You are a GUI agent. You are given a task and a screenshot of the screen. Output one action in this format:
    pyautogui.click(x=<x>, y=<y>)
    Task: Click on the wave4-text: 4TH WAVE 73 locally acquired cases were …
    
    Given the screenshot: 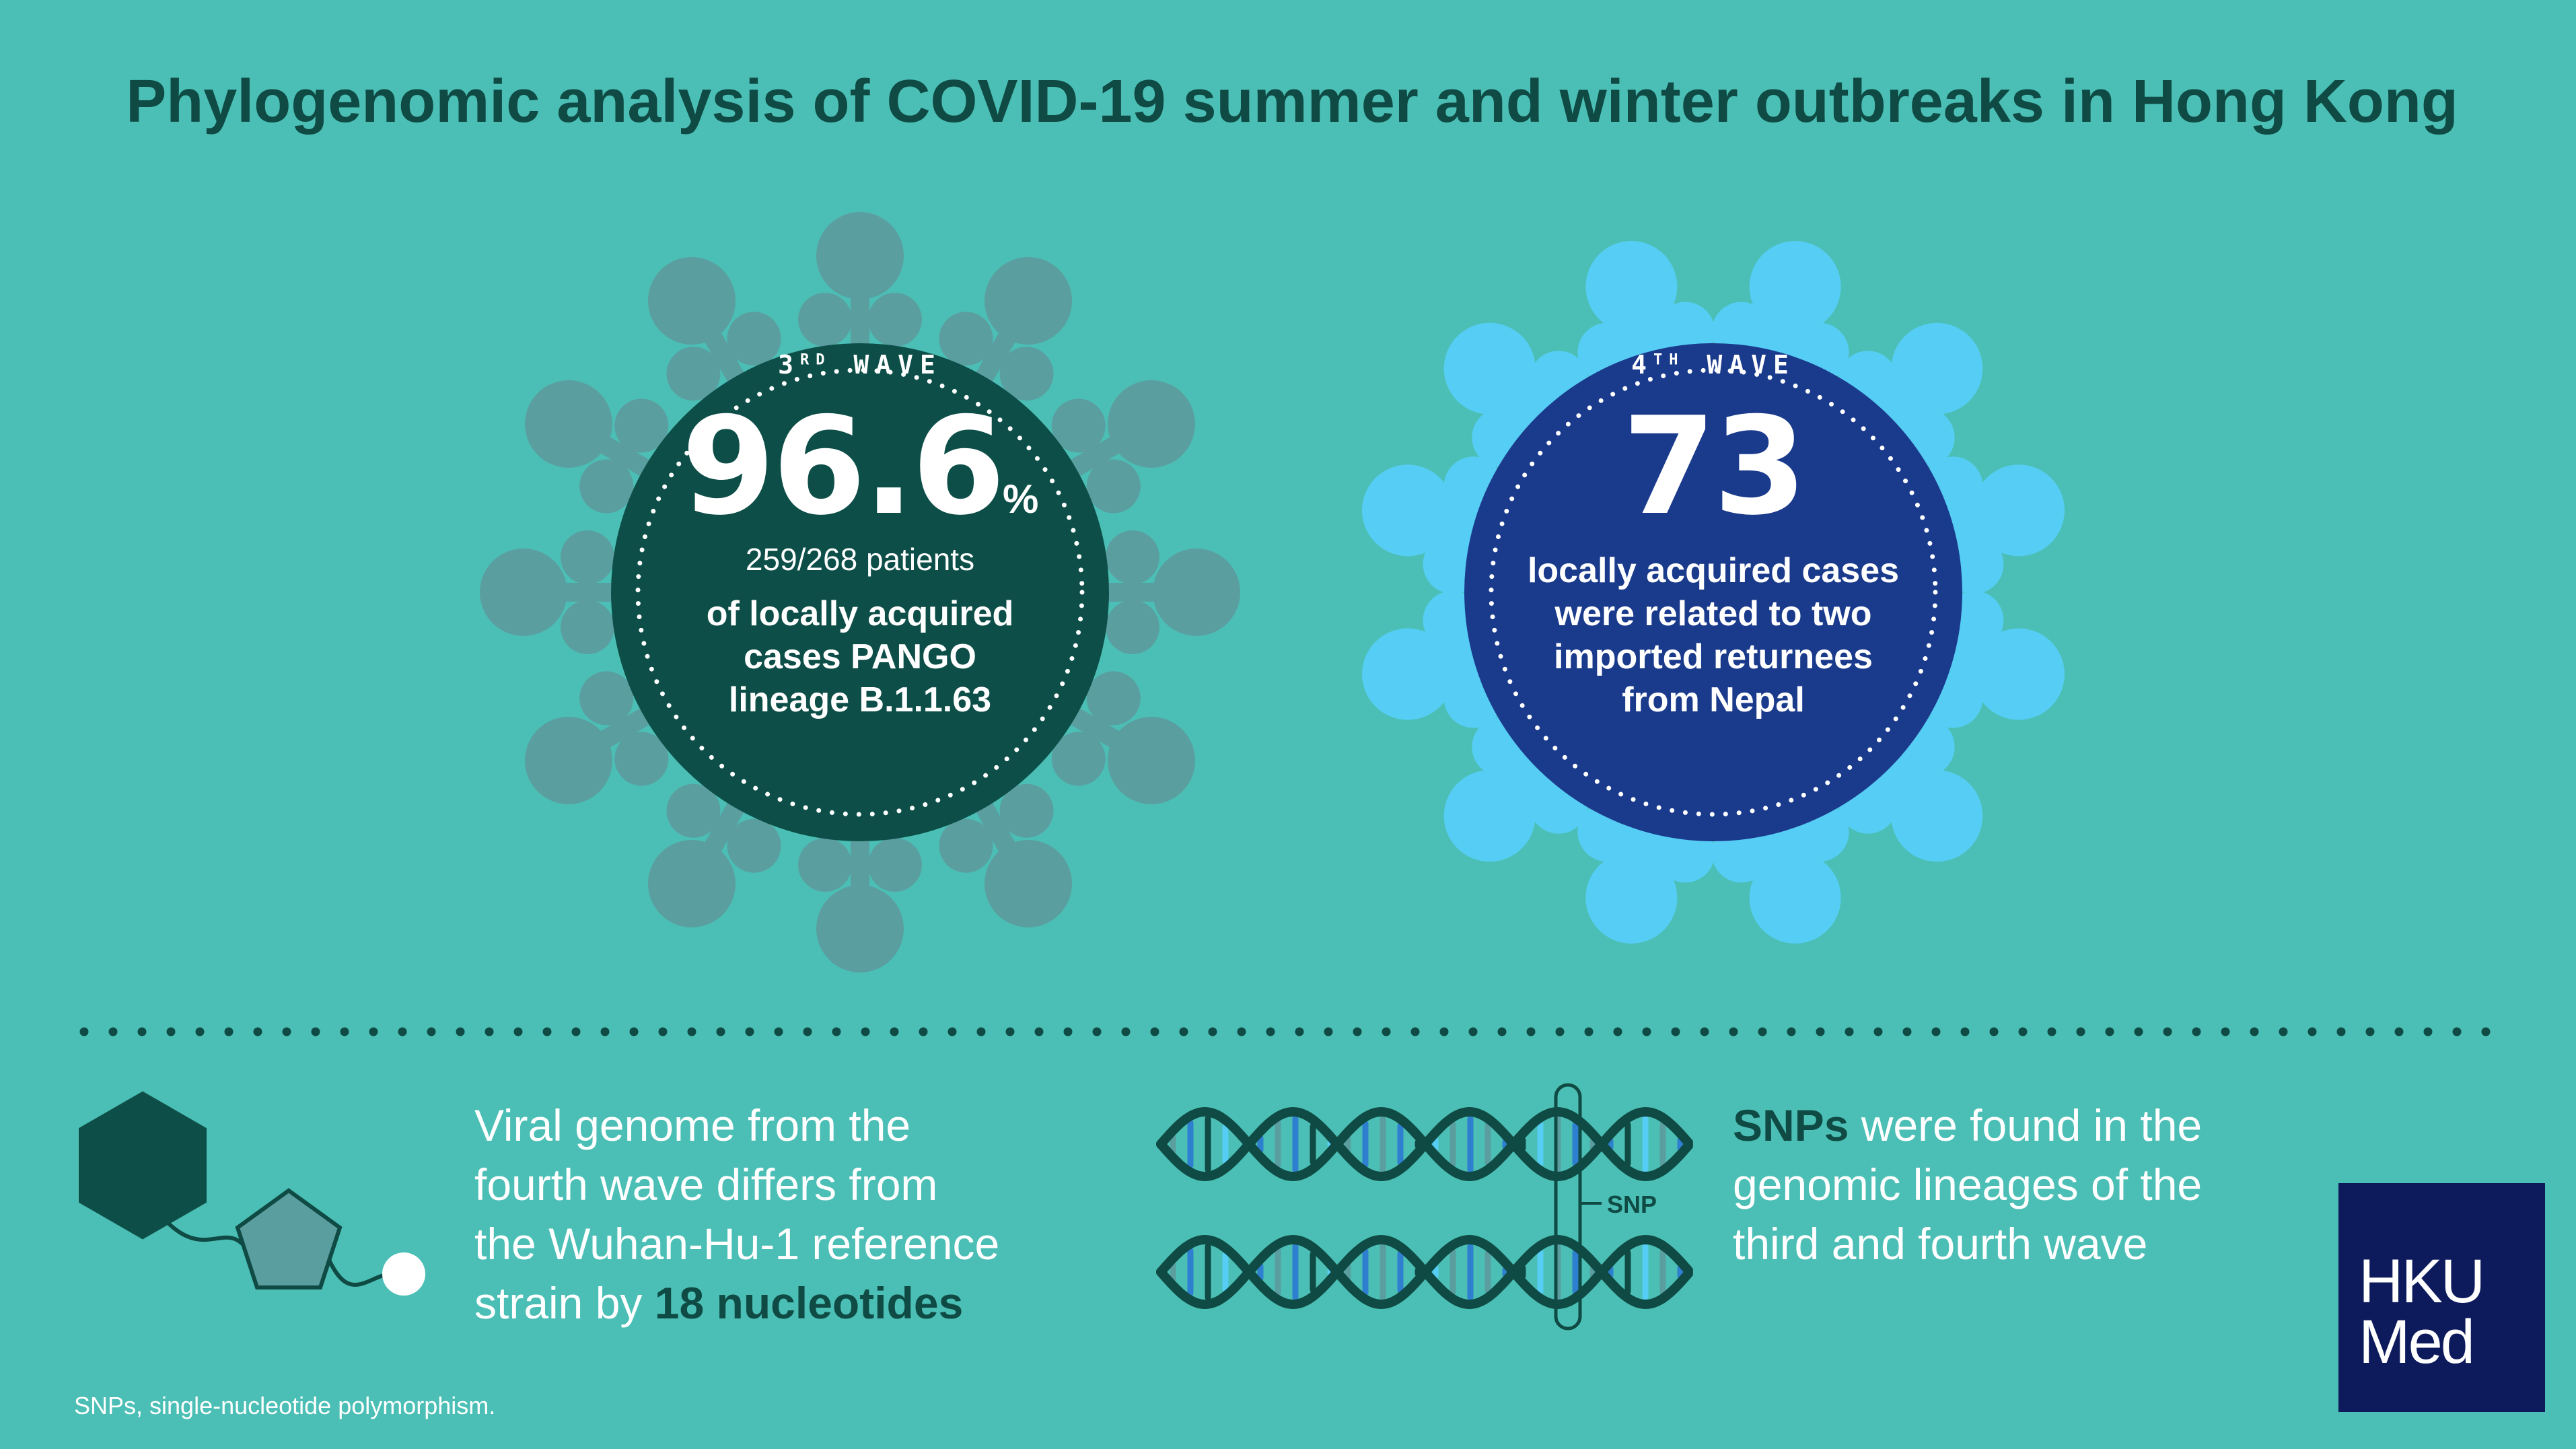 What is the action you would take?
    pyautogui.click(x=1713, y=535)
    